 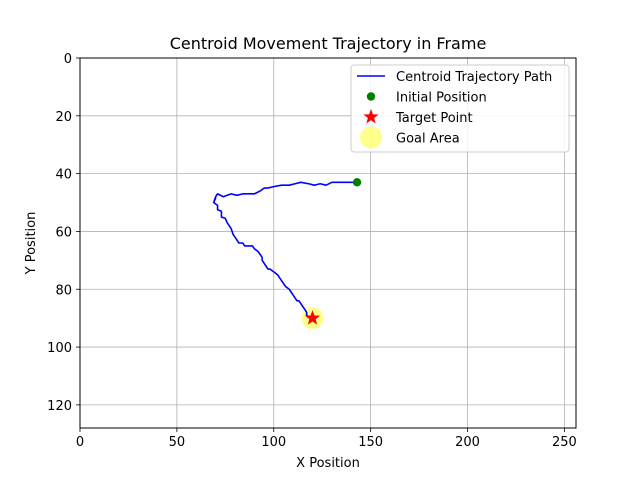 I want to click on x-tick-label: 250, so click(x=564, y=442).